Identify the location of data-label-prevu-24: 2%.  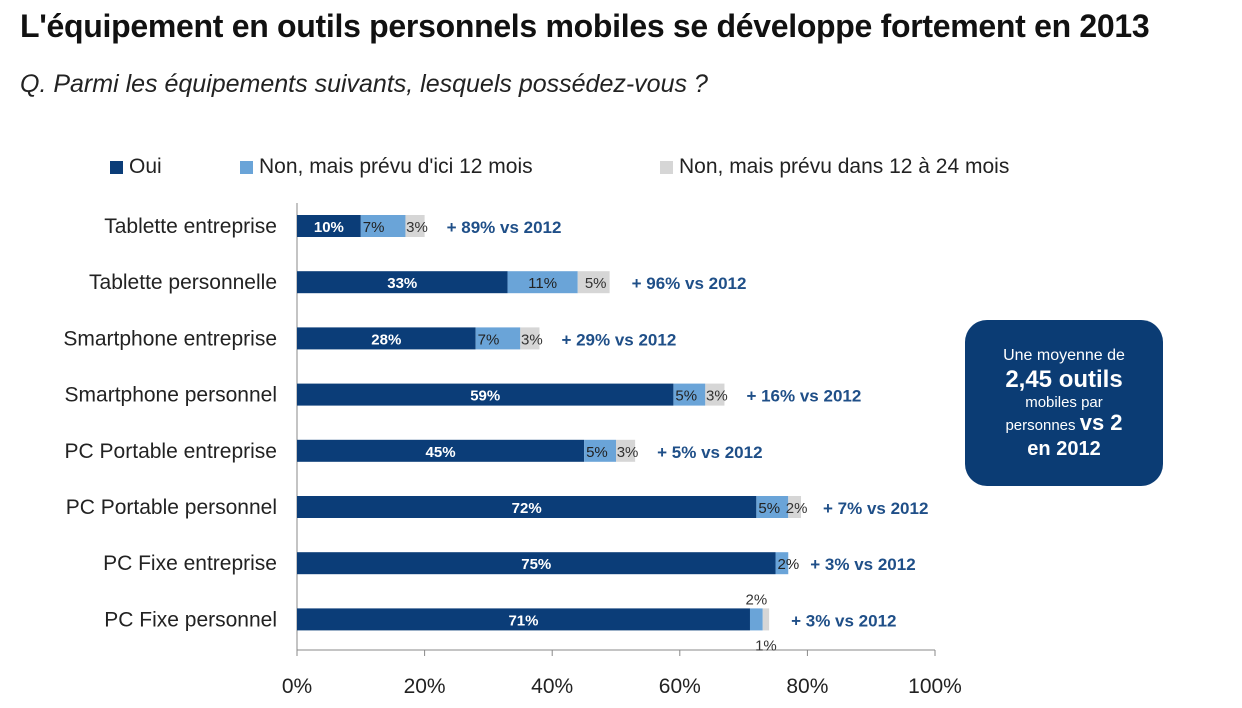
(797, 508).